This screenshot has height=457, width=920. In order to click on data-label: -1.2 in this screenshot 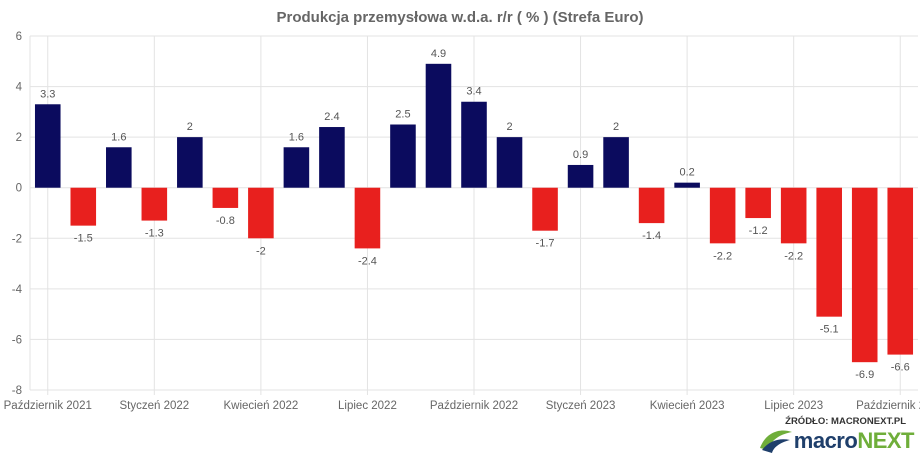, I will do `click(758, 231)`.